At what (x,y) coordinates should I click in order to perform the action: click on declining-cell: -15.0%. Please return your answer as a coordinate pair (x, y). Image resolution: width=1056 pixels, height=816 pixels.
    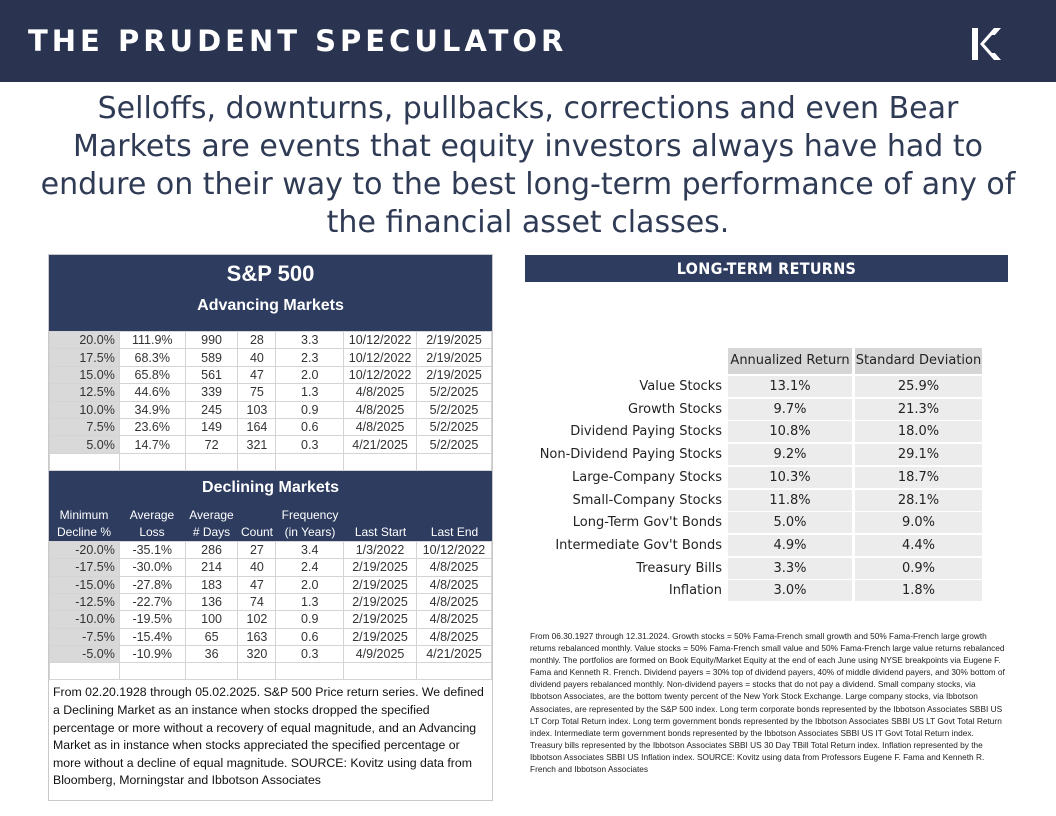
    Looking at the image, I should click on (84, 584).